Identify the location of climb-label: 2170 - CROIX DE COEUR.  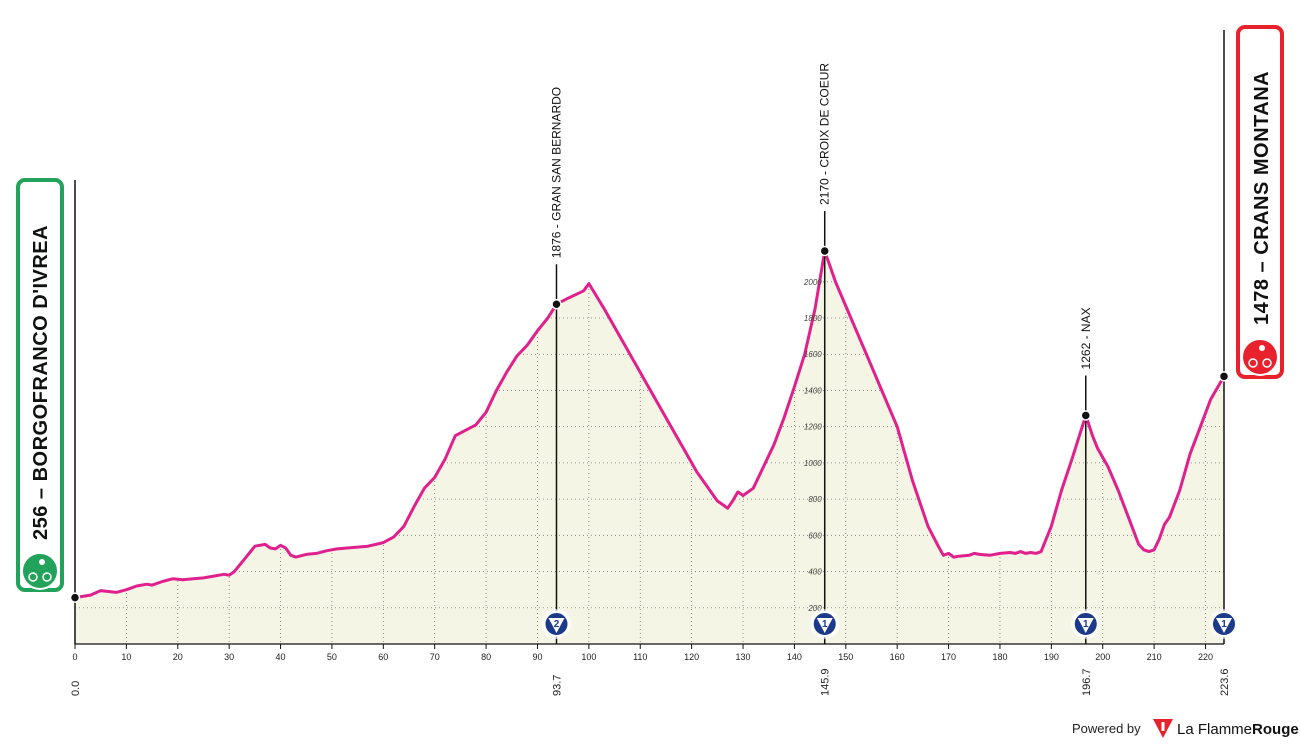
(825, 134).